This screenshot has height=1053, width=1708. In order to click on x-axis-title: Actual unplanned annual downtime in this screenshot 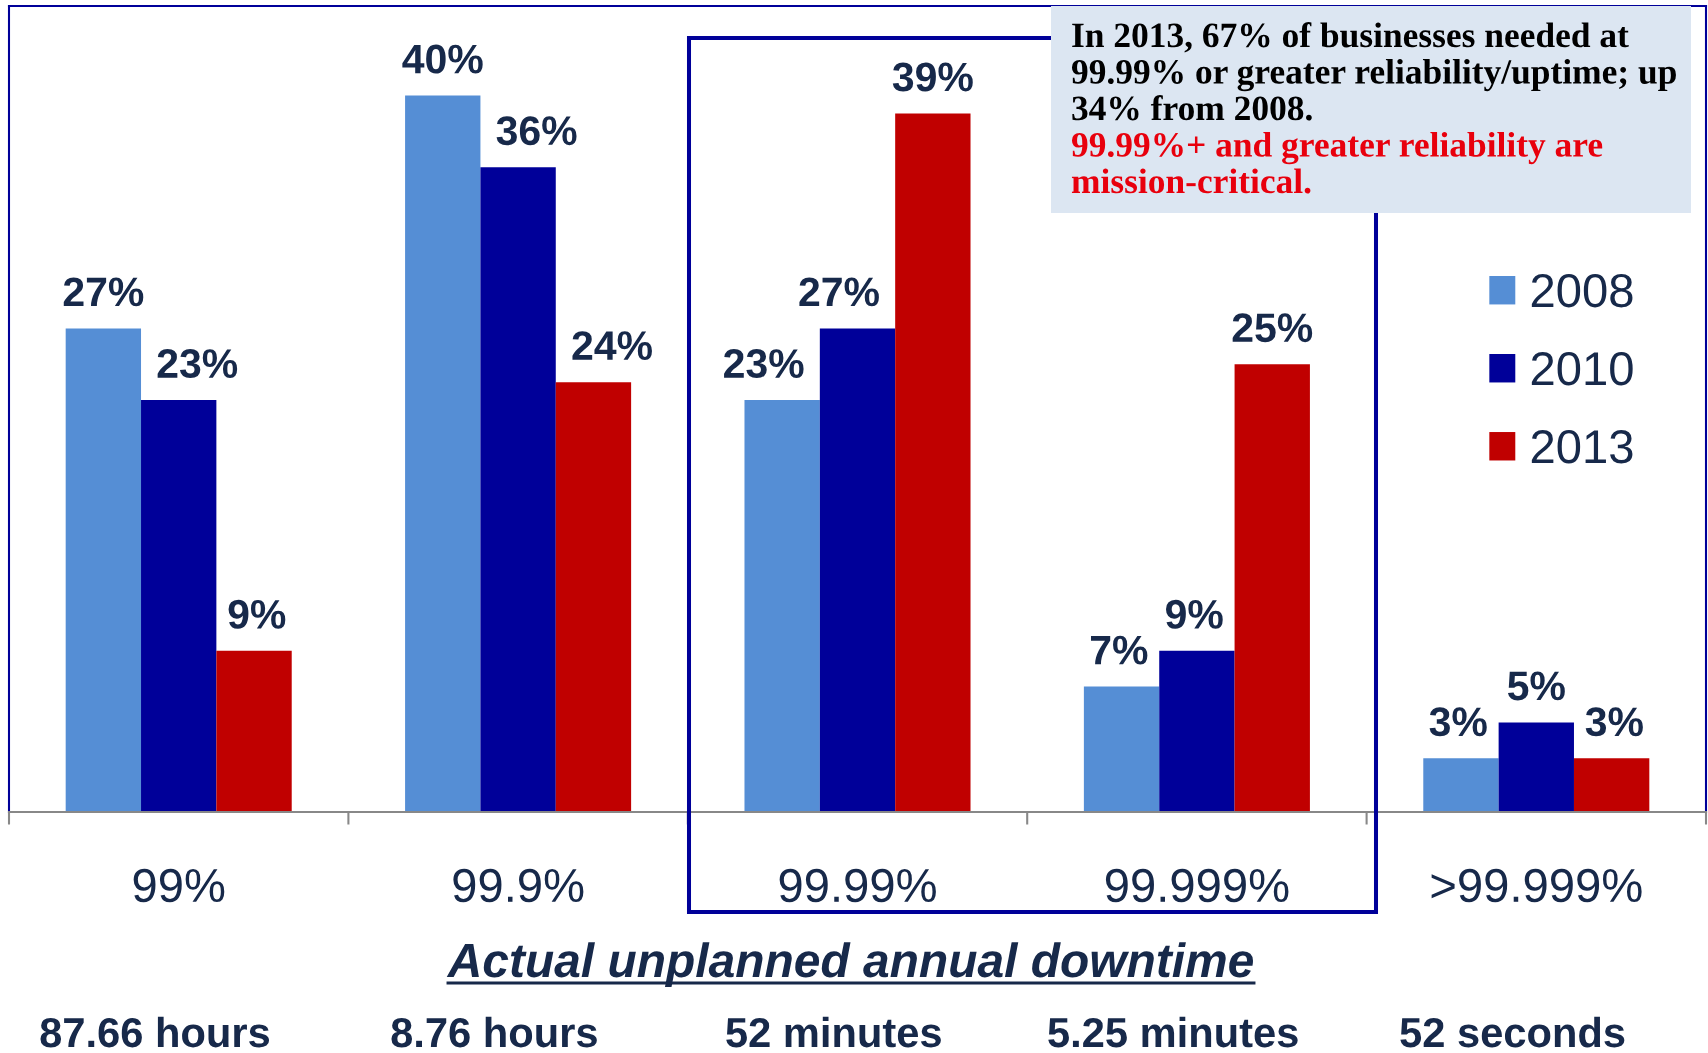, I will do `click(850, 964)`.